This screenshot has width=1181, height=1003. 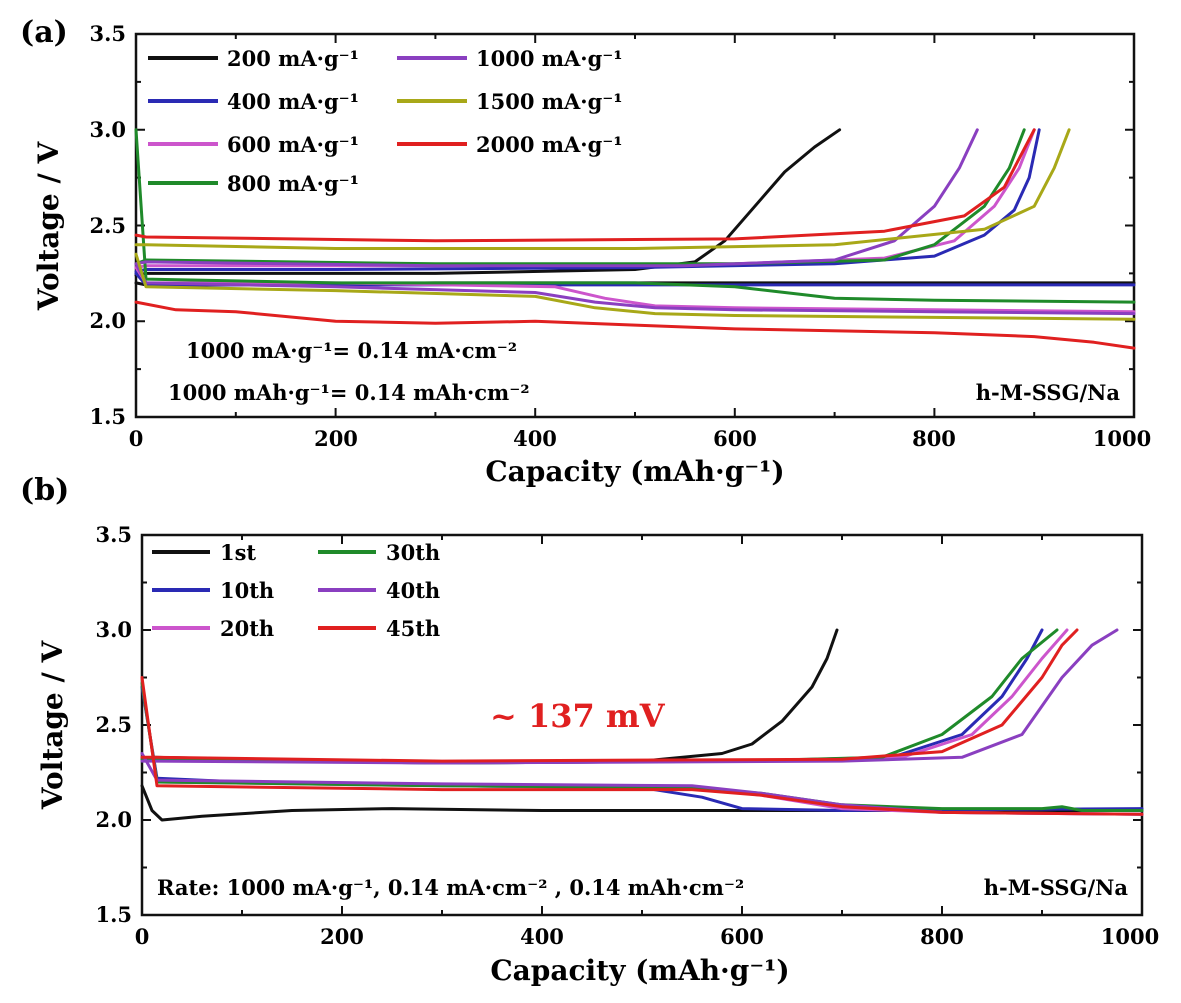 I want to click on panel-b-xtick-label: 800, so click(x=942, y=936).